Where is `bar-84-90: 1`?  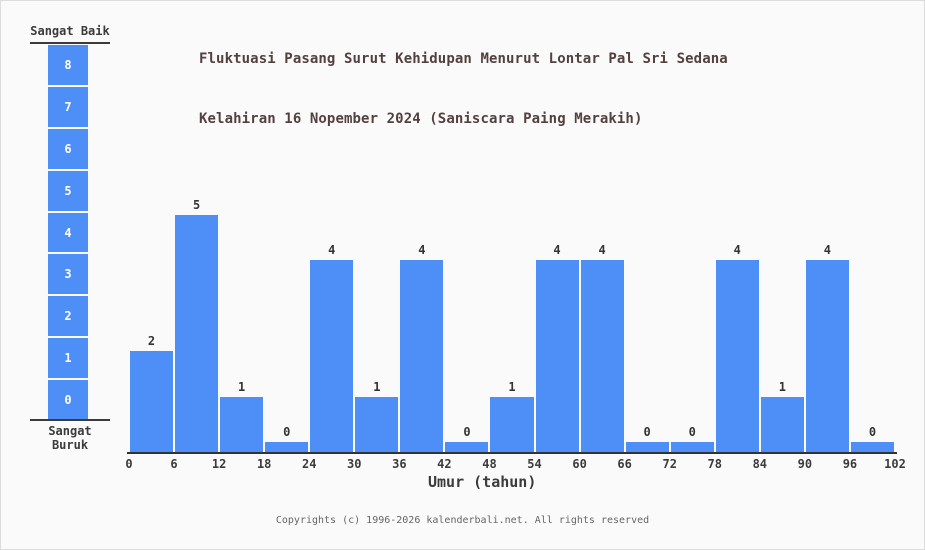
bar-84-90: 1 is located at coordinates (782, 321).